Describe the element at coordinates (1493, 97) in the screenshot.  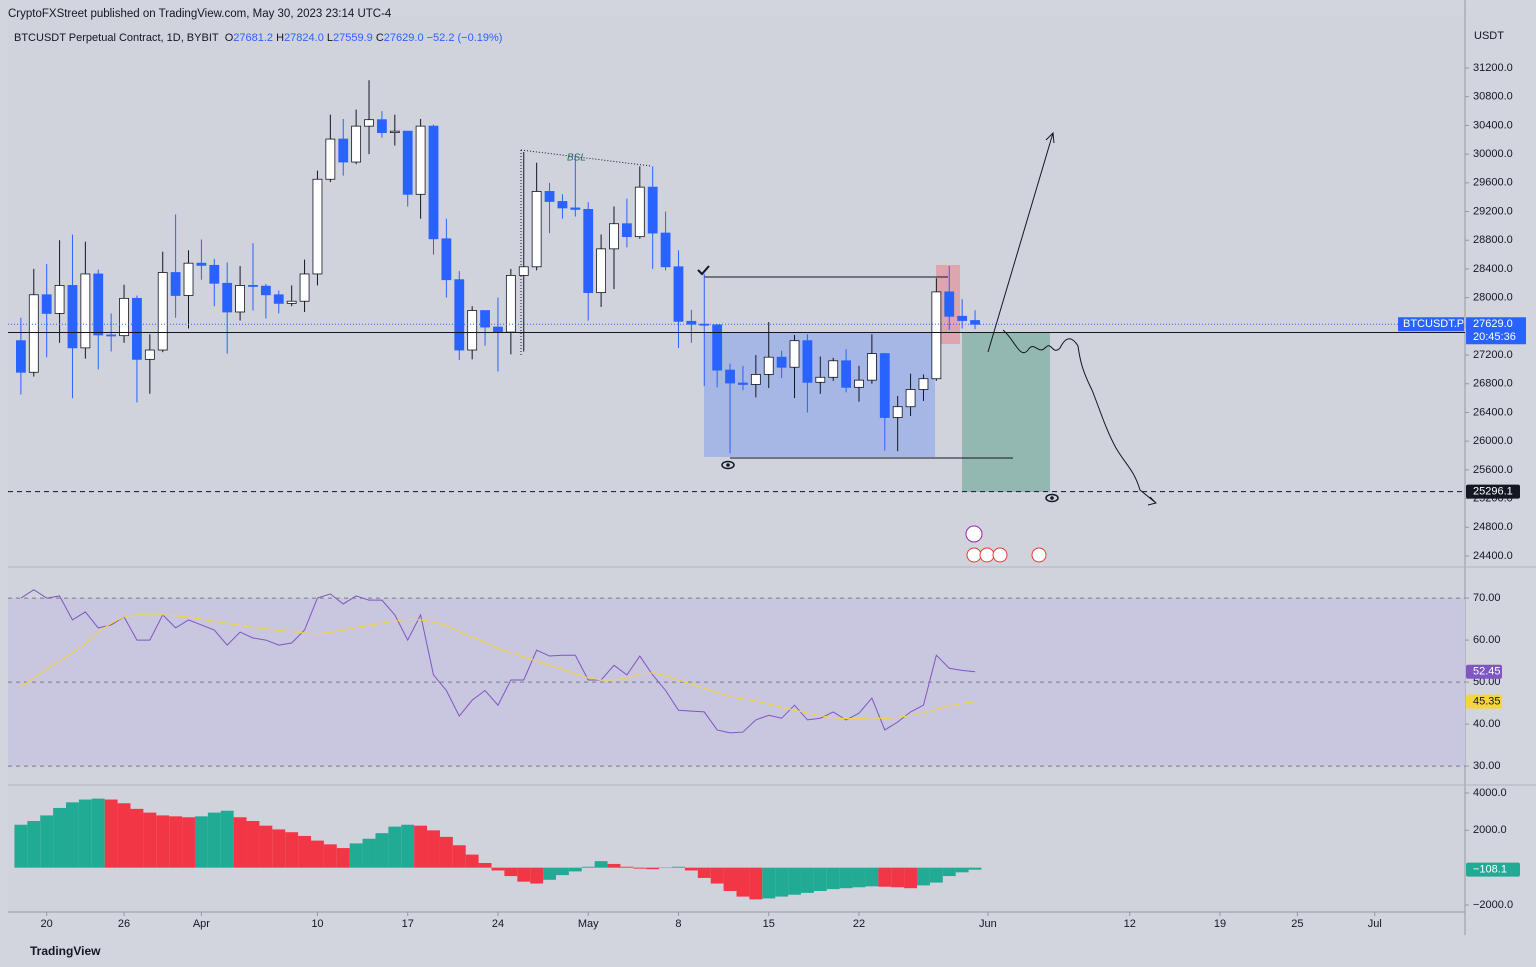
I see `y-tick-label: 30800.0` at that location.